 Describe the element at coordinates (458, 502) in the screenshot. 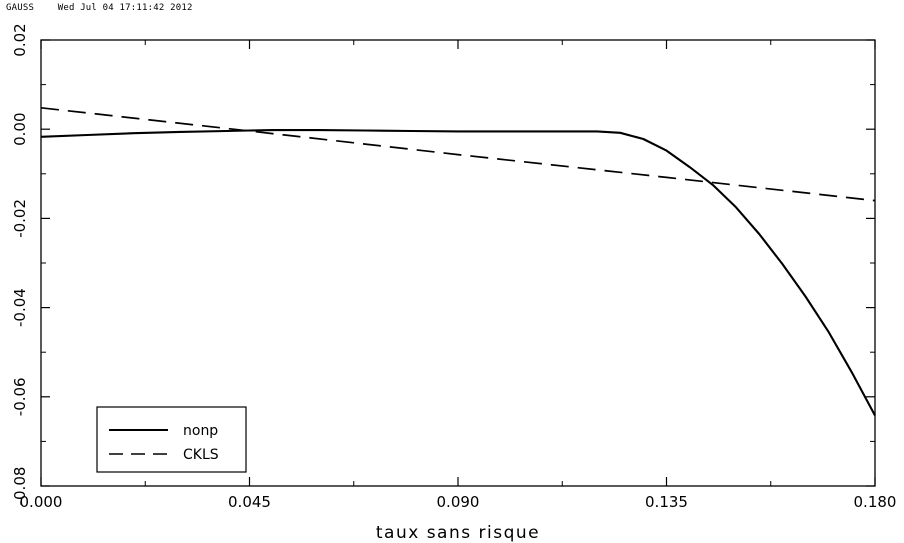

I see `x-tick-label: 0.090` at that location.